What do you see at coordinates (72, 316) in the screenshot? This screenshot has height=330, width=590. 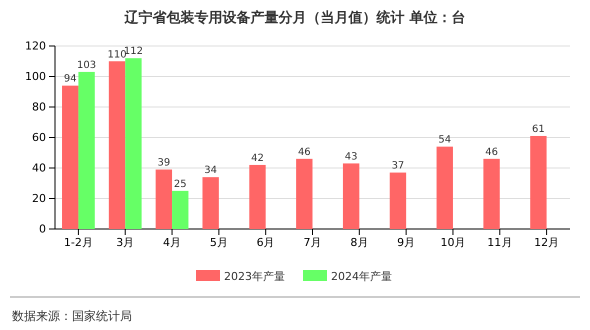 I see `source-note: 数据来源：国家统计局` at bounding box center [72, 316].